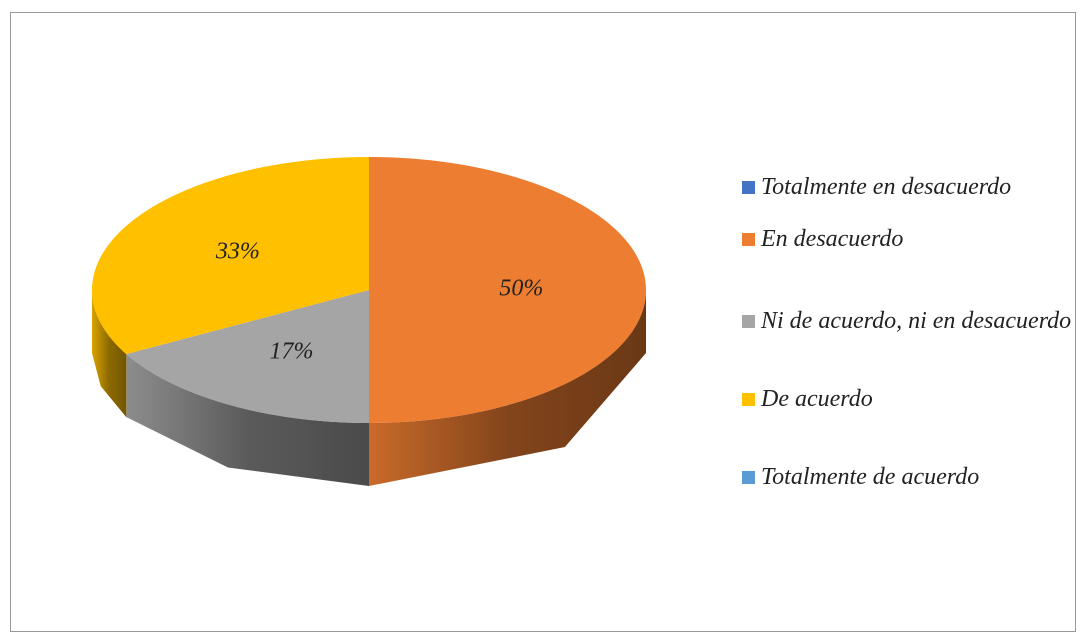  Describe the element at coordinates (817, 399) in the screenshot. I see `legend-label: De acuerdo` at that location.